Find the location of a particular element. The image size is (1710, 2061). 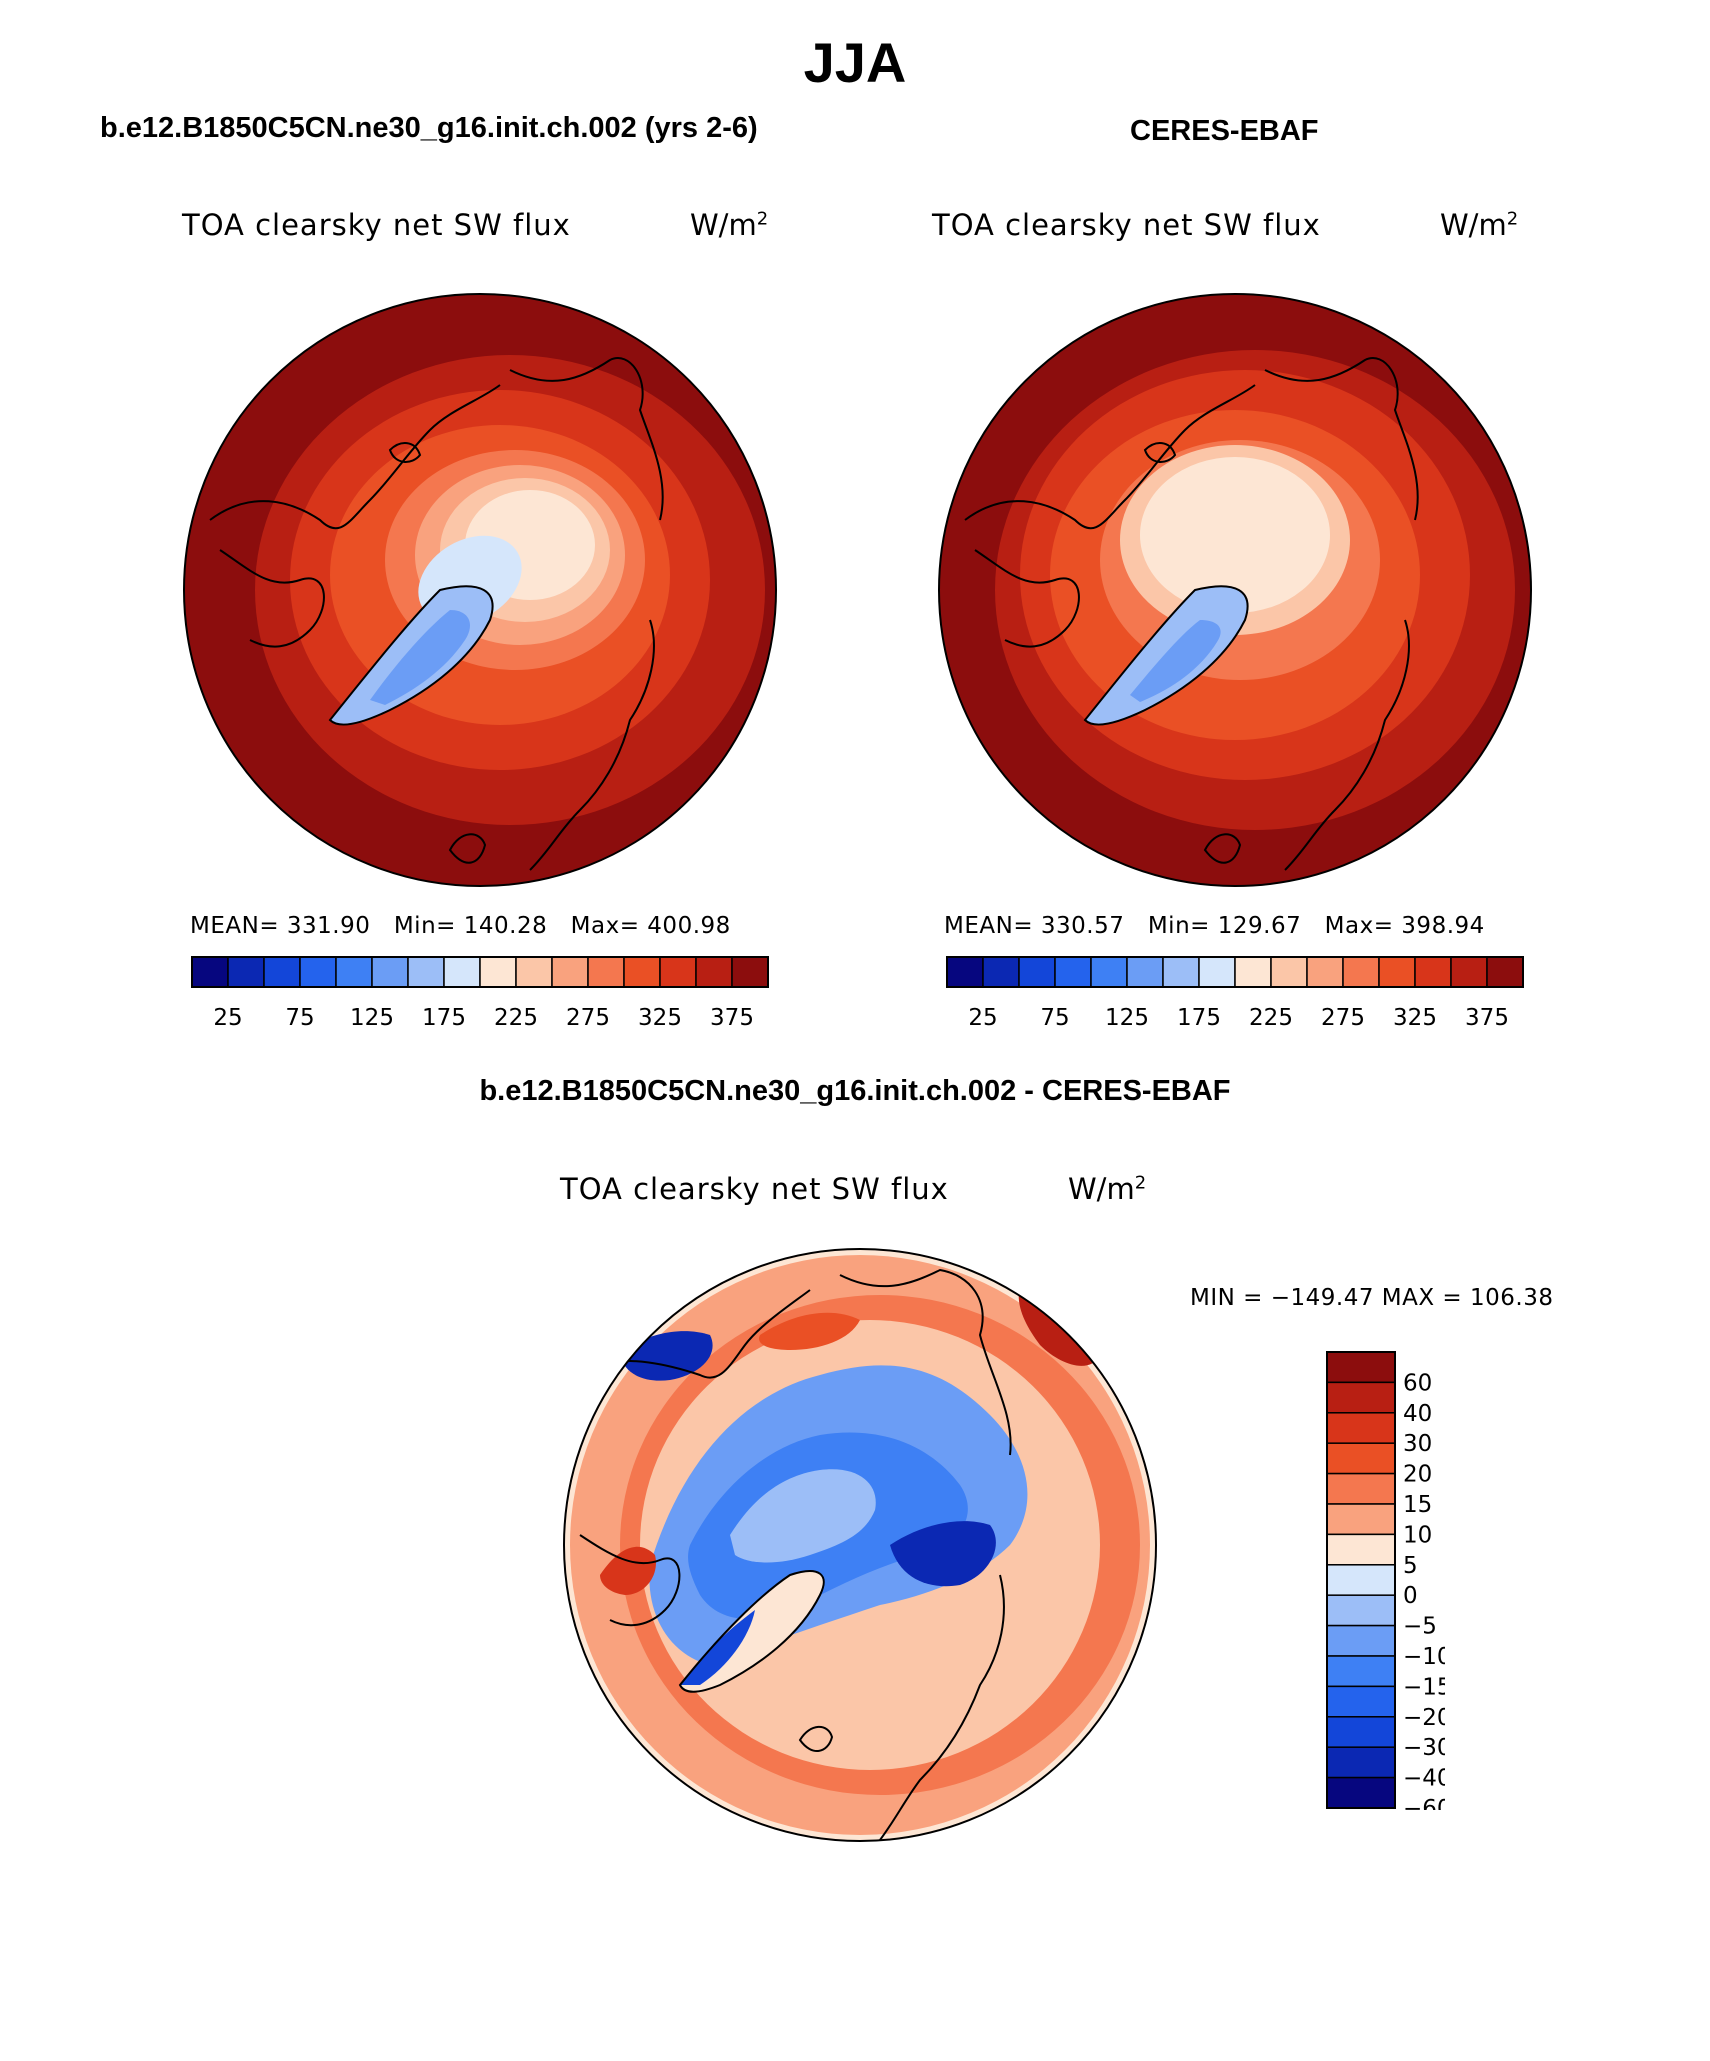

right-colorbar: 25 75 125 175 225 275 325 375 is located at coordinates (1235, 993).